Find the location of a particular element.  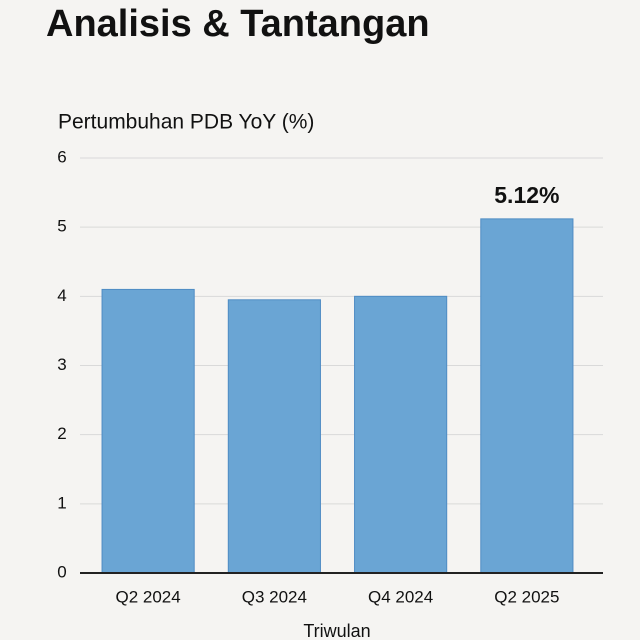

y-tick-label: 2 is located at coordinates (61, 433).